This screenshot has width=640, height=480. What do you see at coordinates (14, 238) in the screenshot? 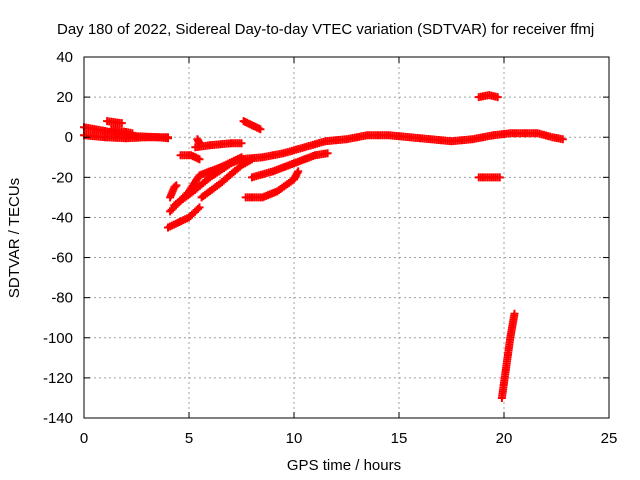
I see `y-axis-label: SDTVAR / TECUs` at bounding box center [14, 238].